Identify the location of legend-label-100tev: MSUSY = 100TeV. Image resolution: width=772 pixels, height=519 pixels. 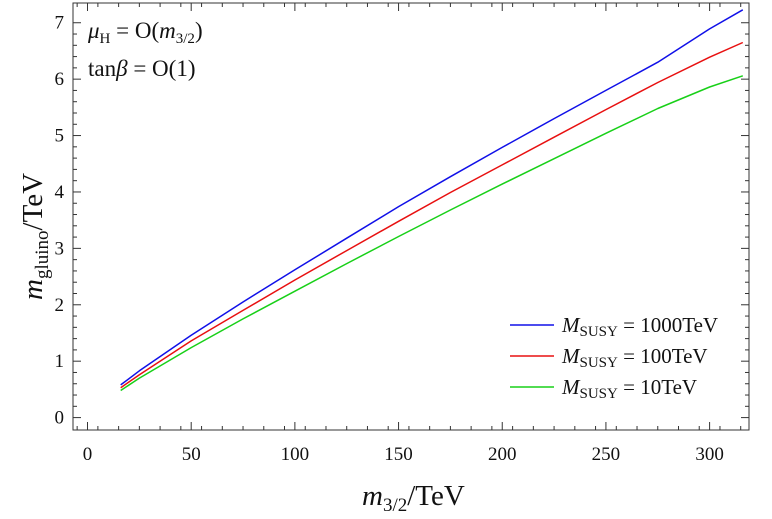
(634, 357).